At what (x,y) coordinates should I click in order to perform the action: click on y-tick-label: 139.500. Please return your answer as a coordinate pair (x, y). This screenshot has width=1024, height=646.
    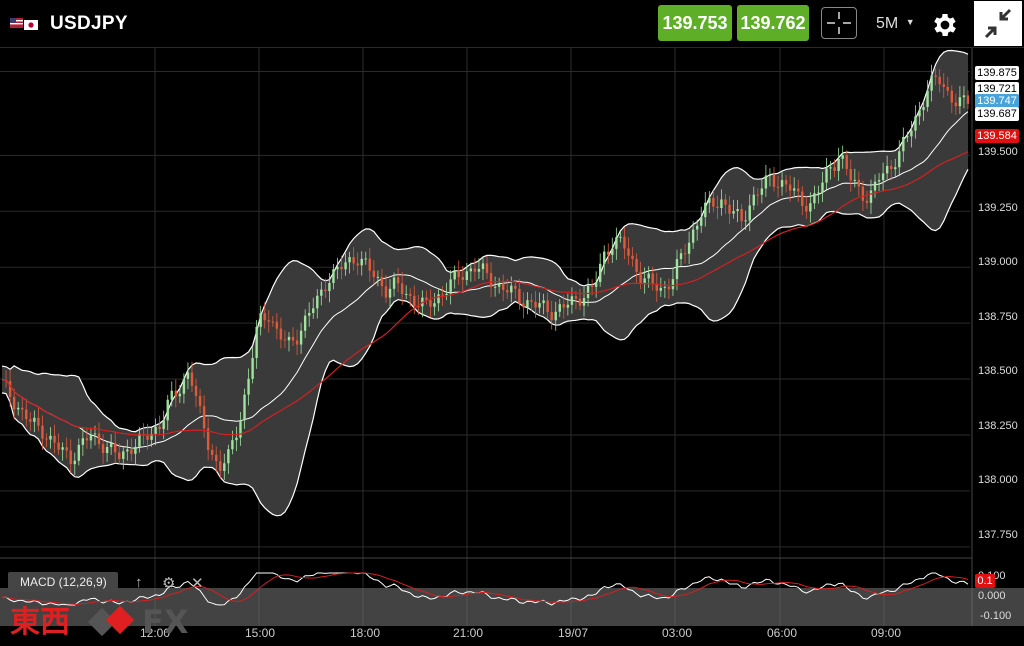
    Looking at the image, I should click on (998, 152).